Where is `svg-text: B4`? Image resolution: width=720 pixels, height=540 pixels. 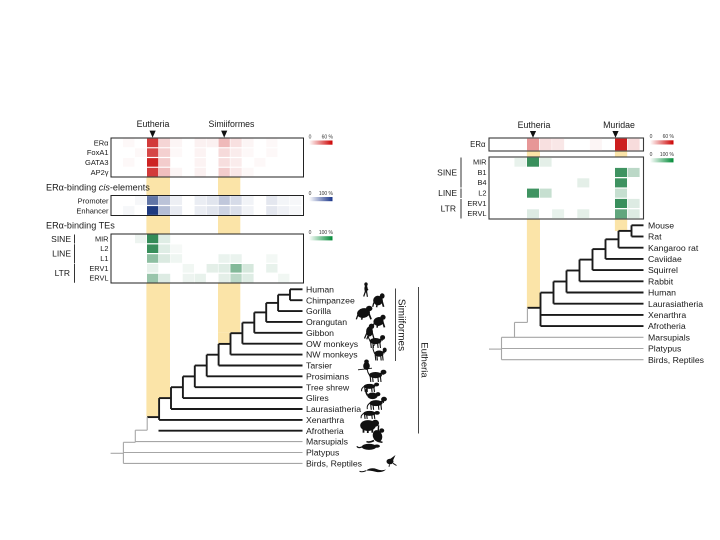 svg-text: B4 is located at coordinates (481, 182).